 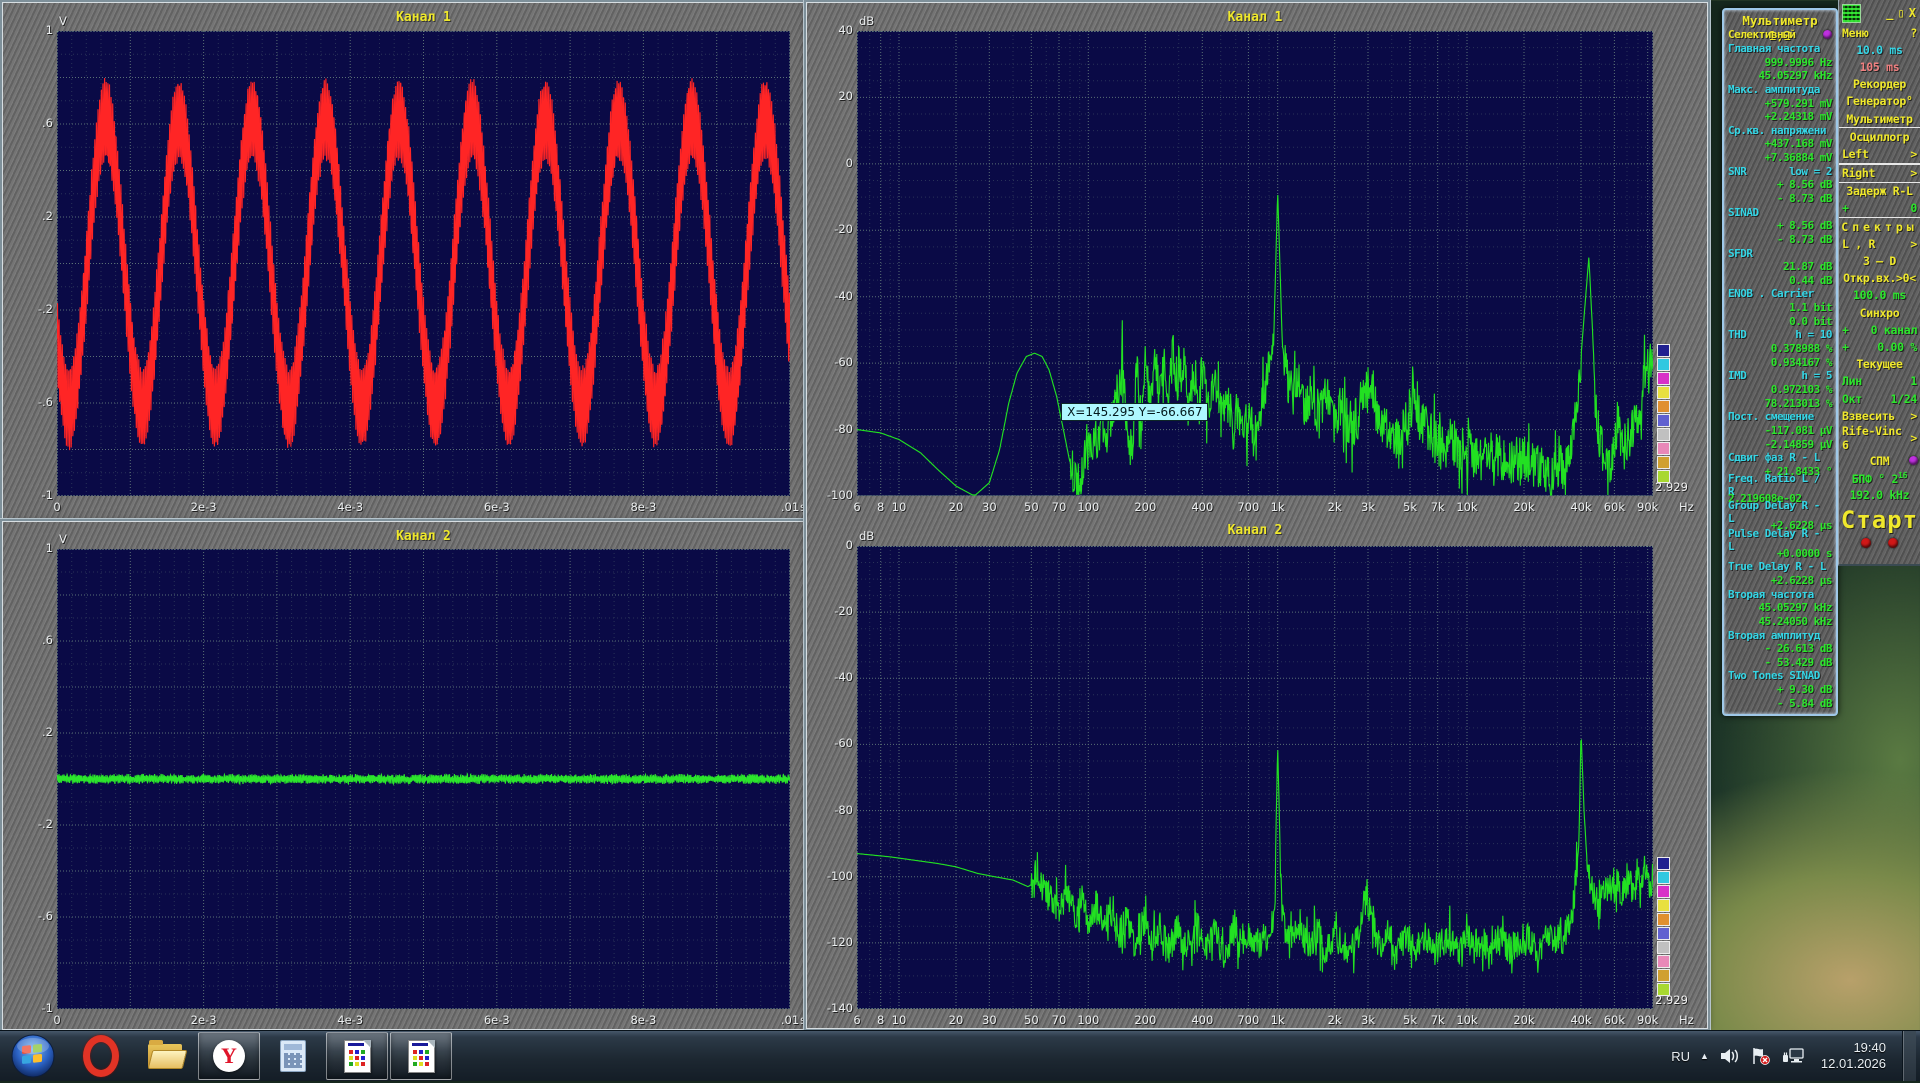 What do you see at coordinates (1879, 13) in the screenshot?
I see `app-titlebar: _ ▯ X` at bounding box center [1879, 13].